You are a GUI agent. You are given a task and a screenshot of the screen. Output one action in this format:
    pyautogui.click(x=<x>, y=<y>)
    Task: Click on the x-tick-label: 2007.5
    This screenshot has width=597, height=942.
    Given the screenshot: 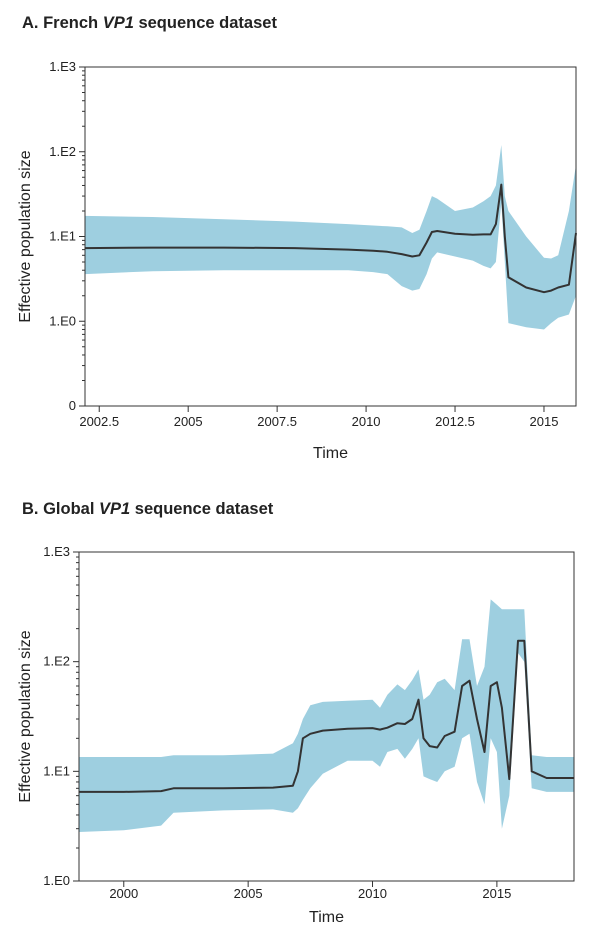 What is the action you would take?
    pyautogui.click(x=277, y=421)
    